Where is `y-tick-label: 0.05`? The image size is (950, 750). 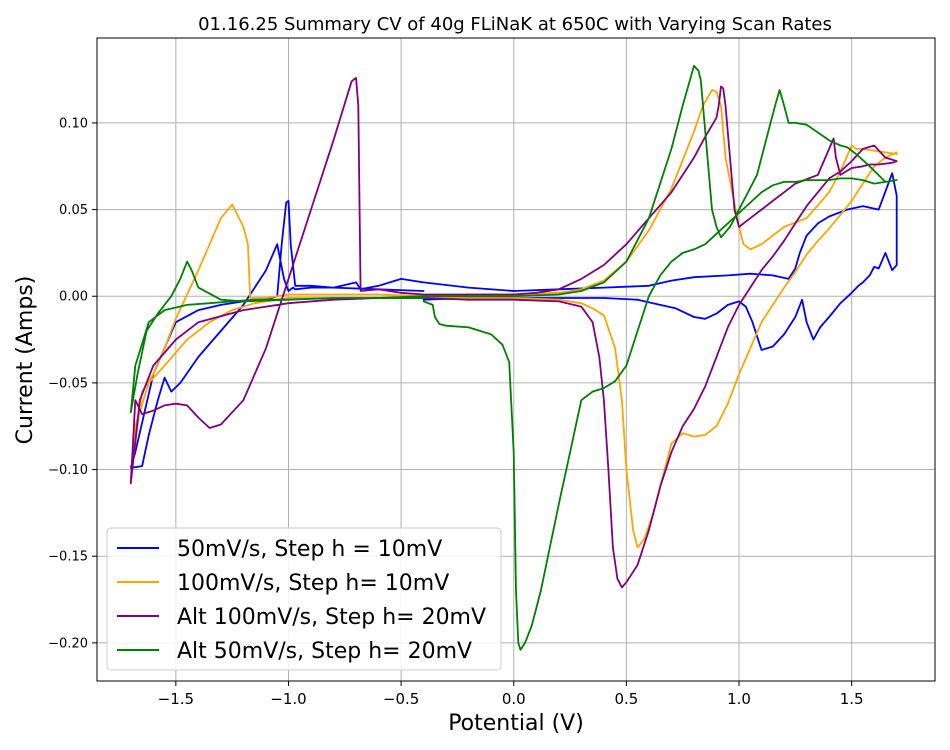 y-tick-label: 0.05 is located at coordinates (73, 210).